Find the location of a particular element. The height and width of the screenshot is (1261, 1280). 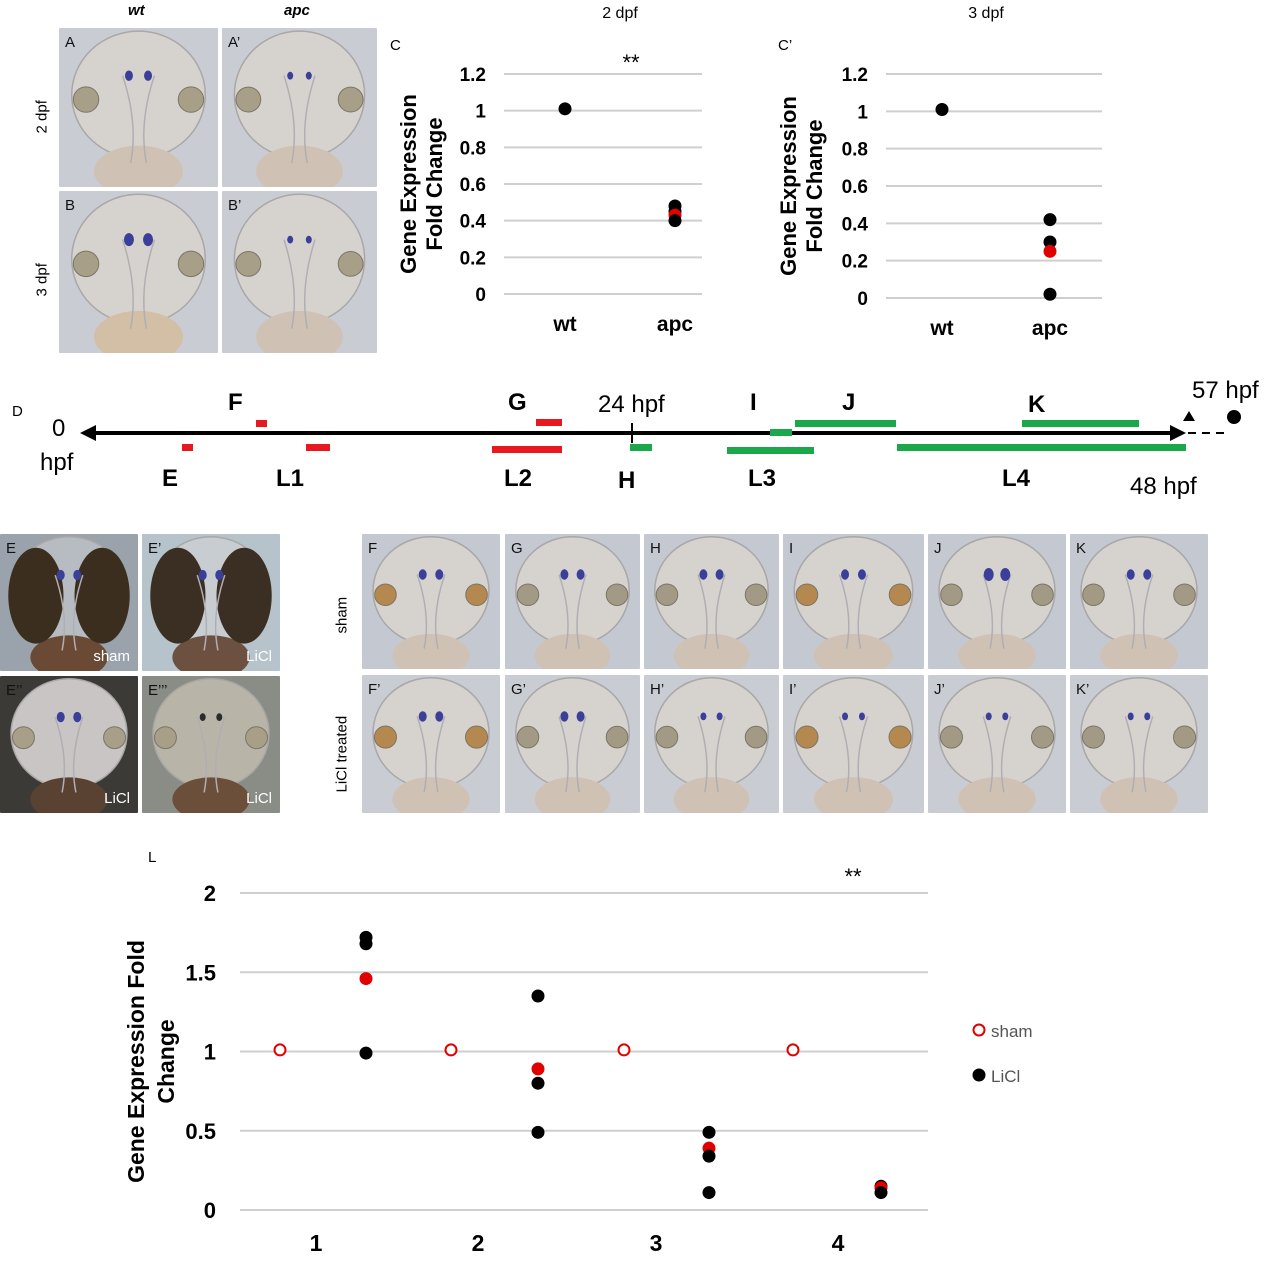

row-label-2dpf: 2 dpf is located at coordinates (42, 117).